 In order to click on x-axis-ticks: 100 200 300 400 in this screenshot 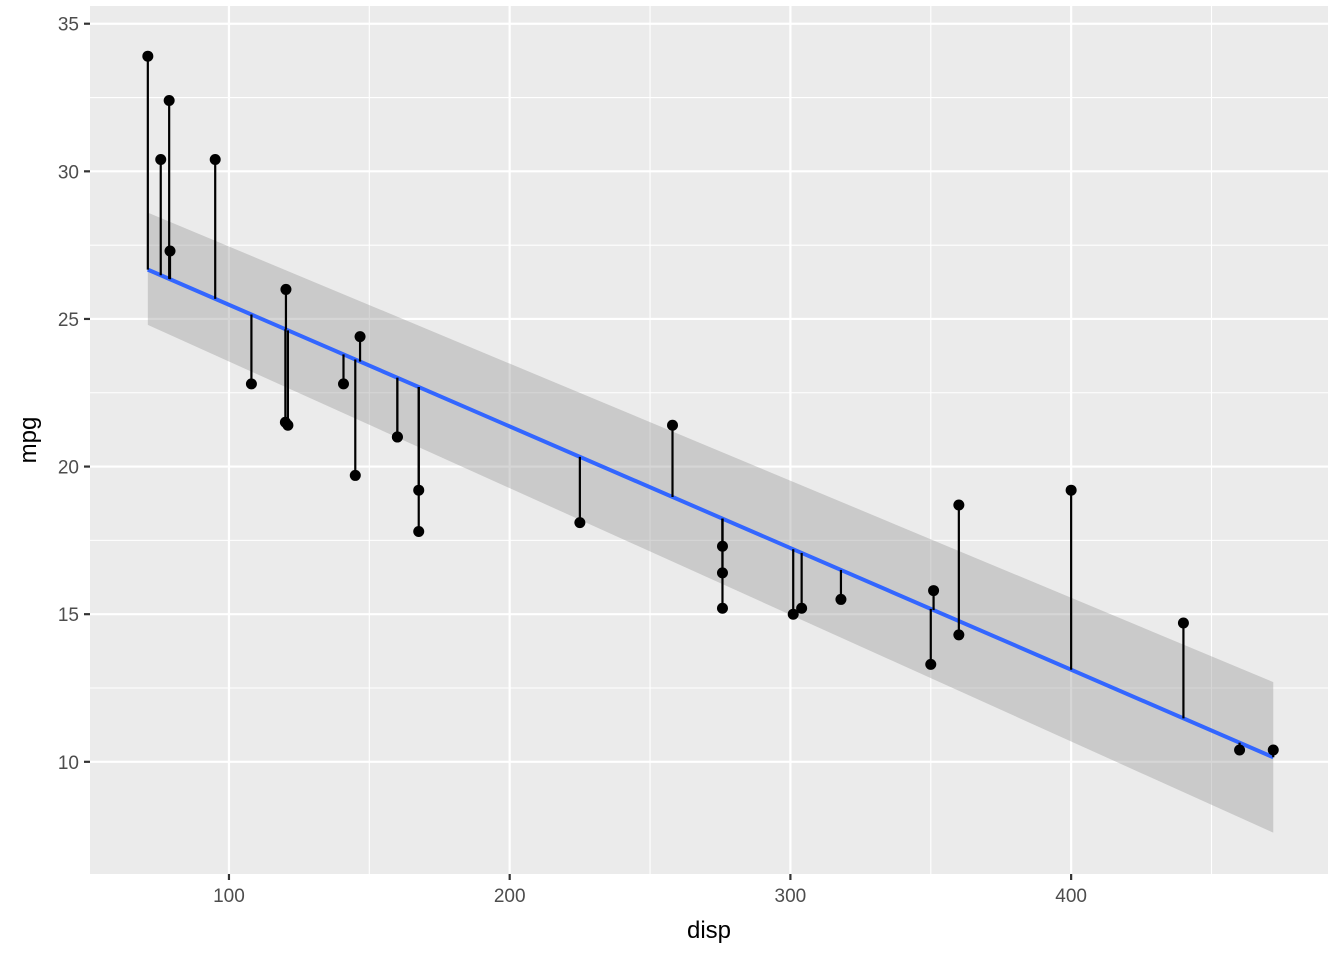, I will do `click(650, 890)`.